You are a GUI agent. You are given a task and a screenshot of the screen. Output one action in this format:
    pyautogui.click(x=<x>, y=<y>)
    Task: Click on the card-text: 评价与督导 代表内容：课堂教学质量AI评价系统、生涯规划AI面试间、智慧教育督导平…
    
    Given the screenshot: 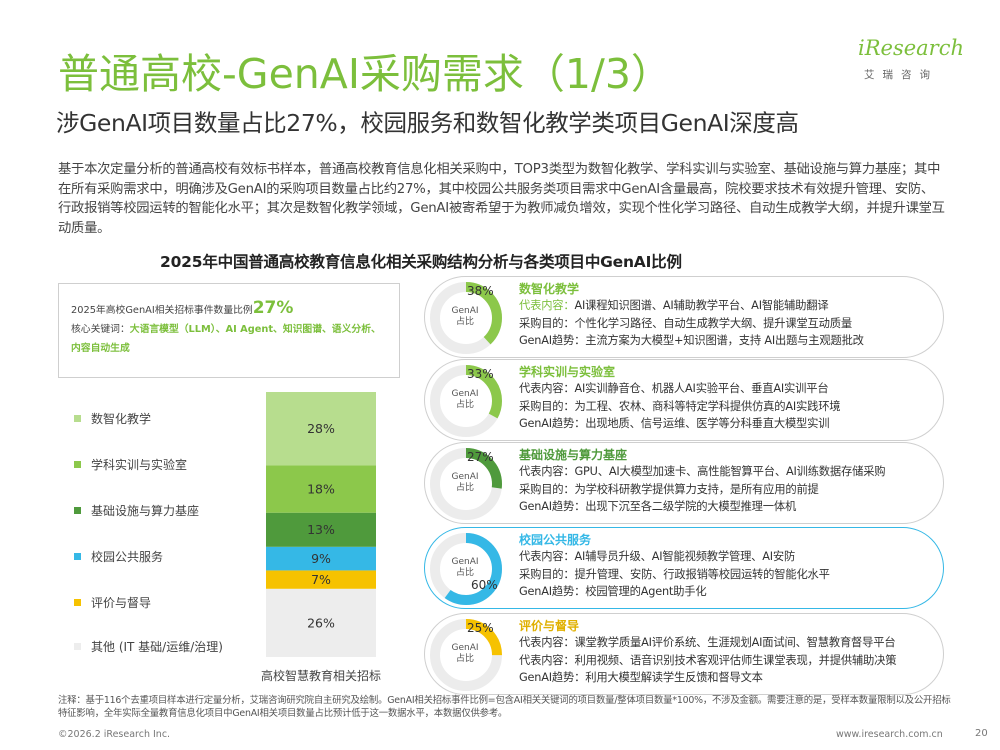 What is the action you would take?
    pyautogui.click(x=729, y=652)
    